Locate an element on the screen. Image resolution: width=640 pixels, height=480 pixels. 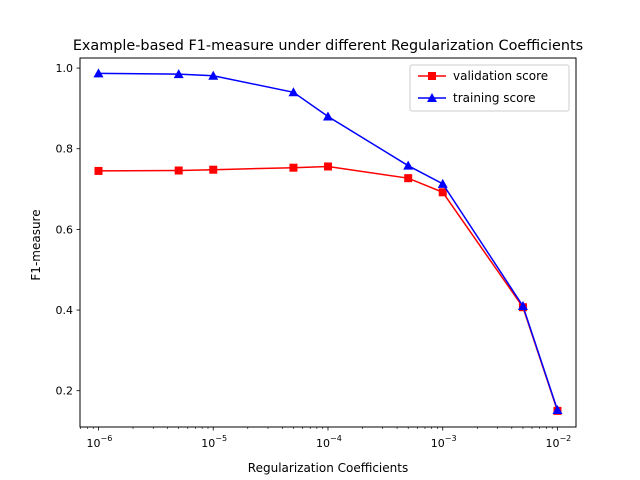
legend: validation score training score is located at coordinates (489, 88).